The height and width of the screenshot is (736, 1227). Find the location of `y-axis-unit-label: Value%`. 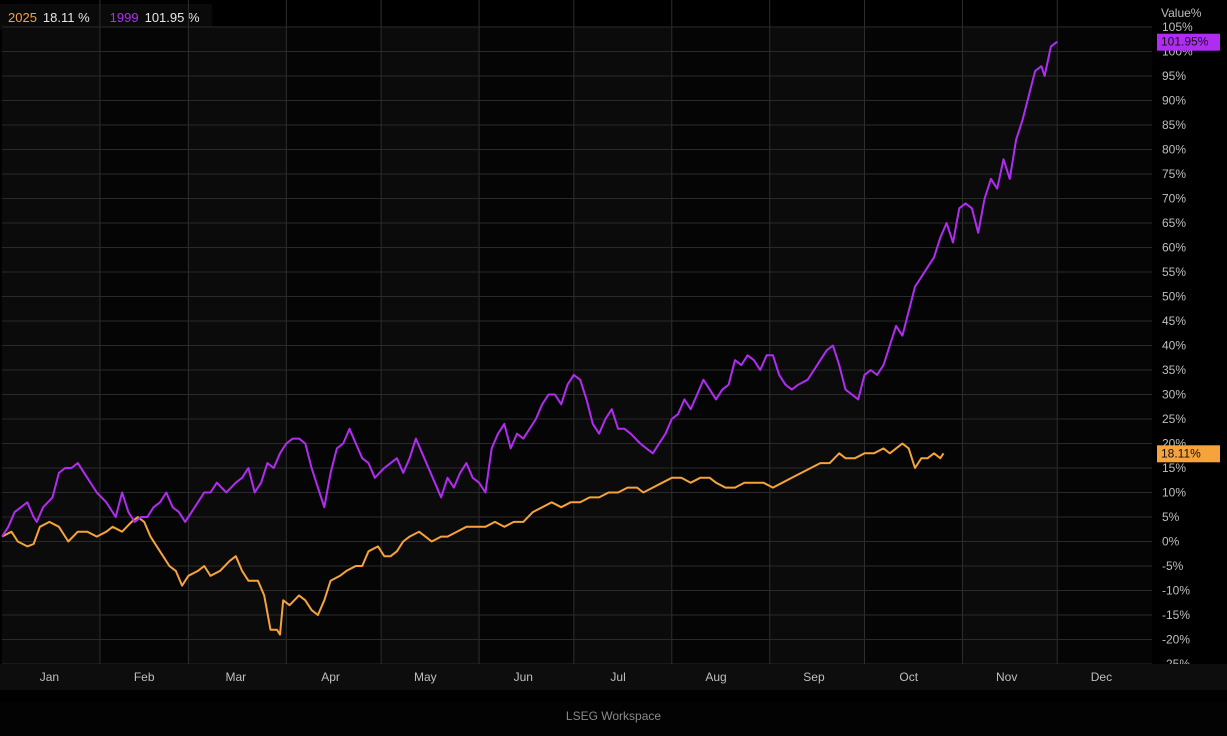

y-axis-unit-label: Value% is located at coordinates (1181, 13).